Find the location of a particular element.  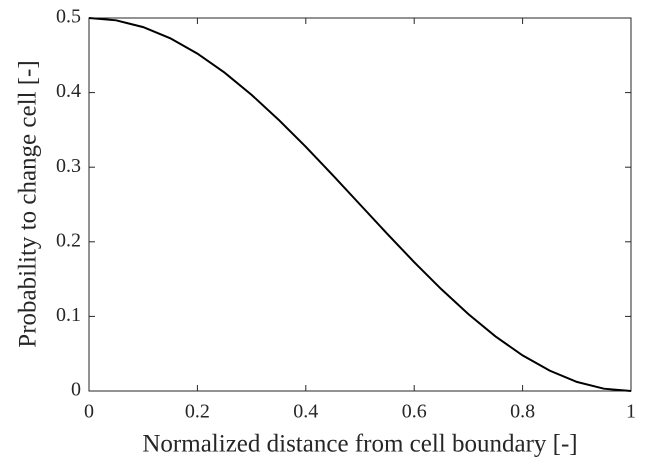

y-tick-label: 0.4 is located at coordinates (68, 91).